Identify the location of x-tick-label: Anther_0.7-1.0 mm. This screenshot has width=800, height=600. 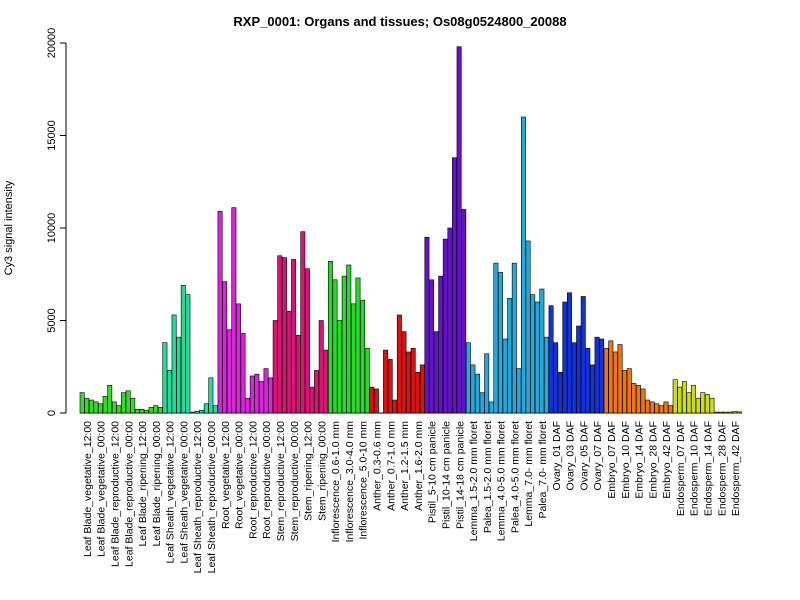
(391, 466).